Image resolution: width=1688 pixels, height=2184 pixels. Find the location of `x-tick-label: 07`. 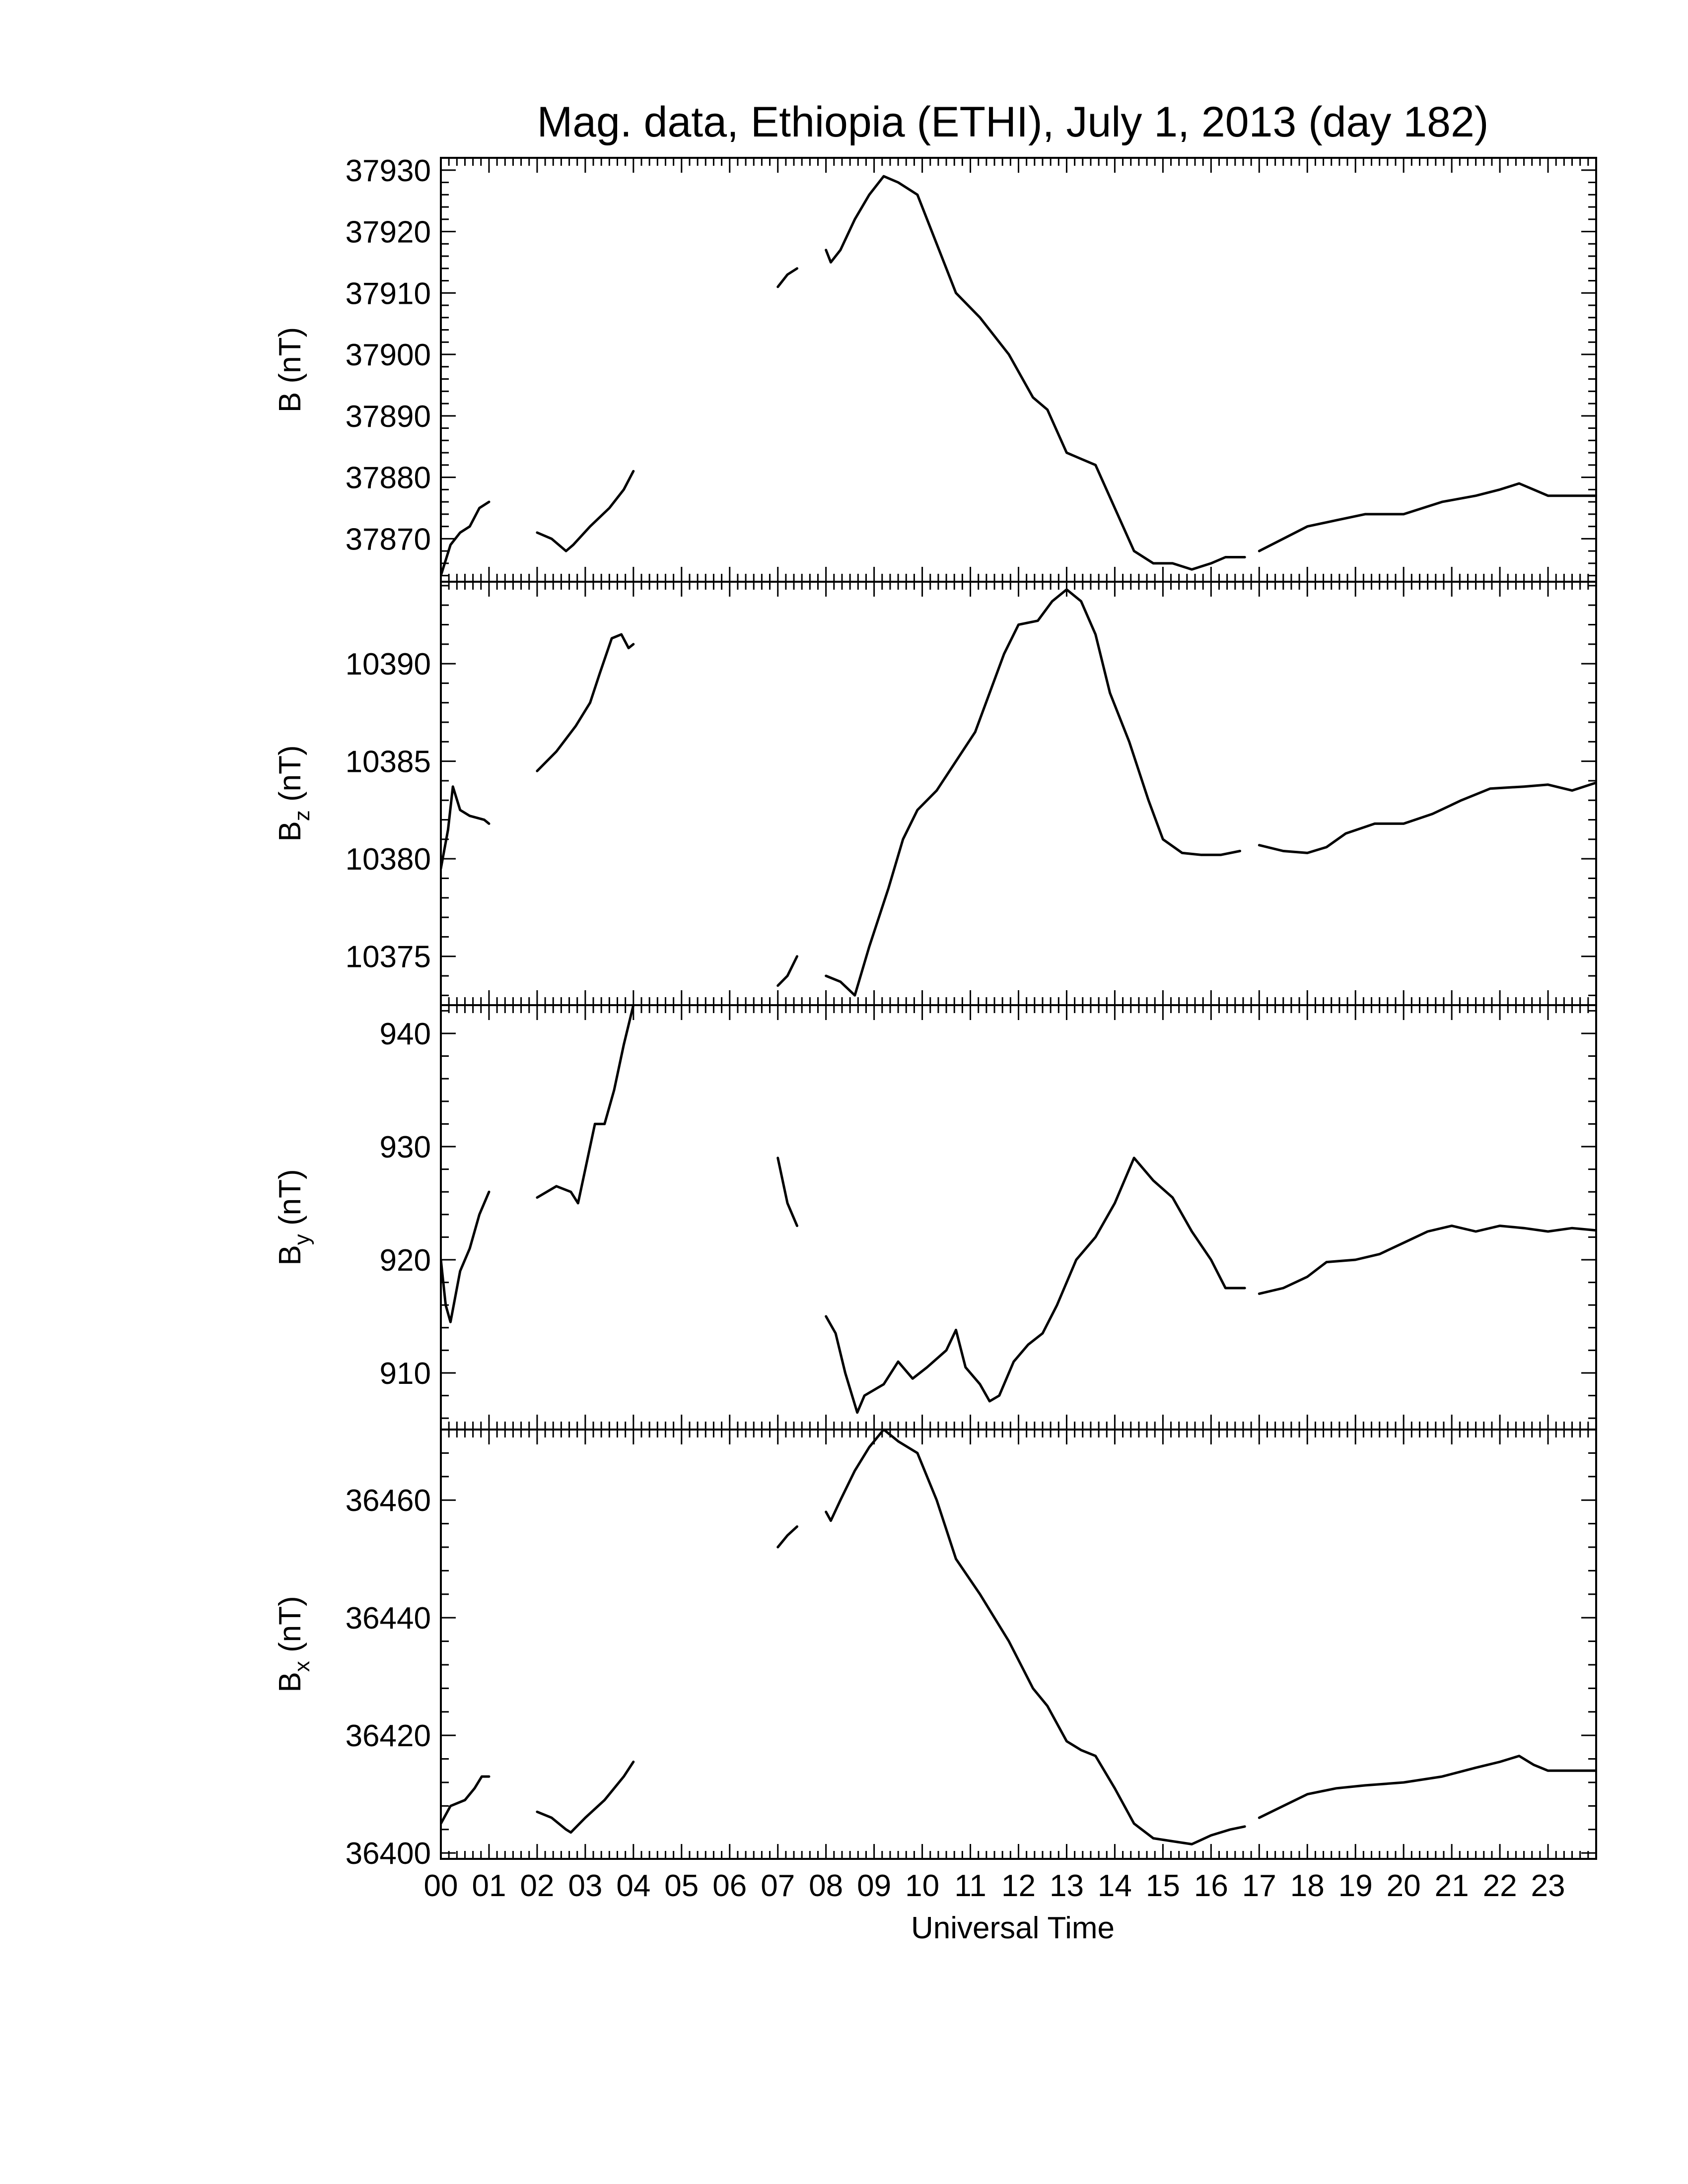

x-tick-label: 07 is located at coordinates (778, 1886).